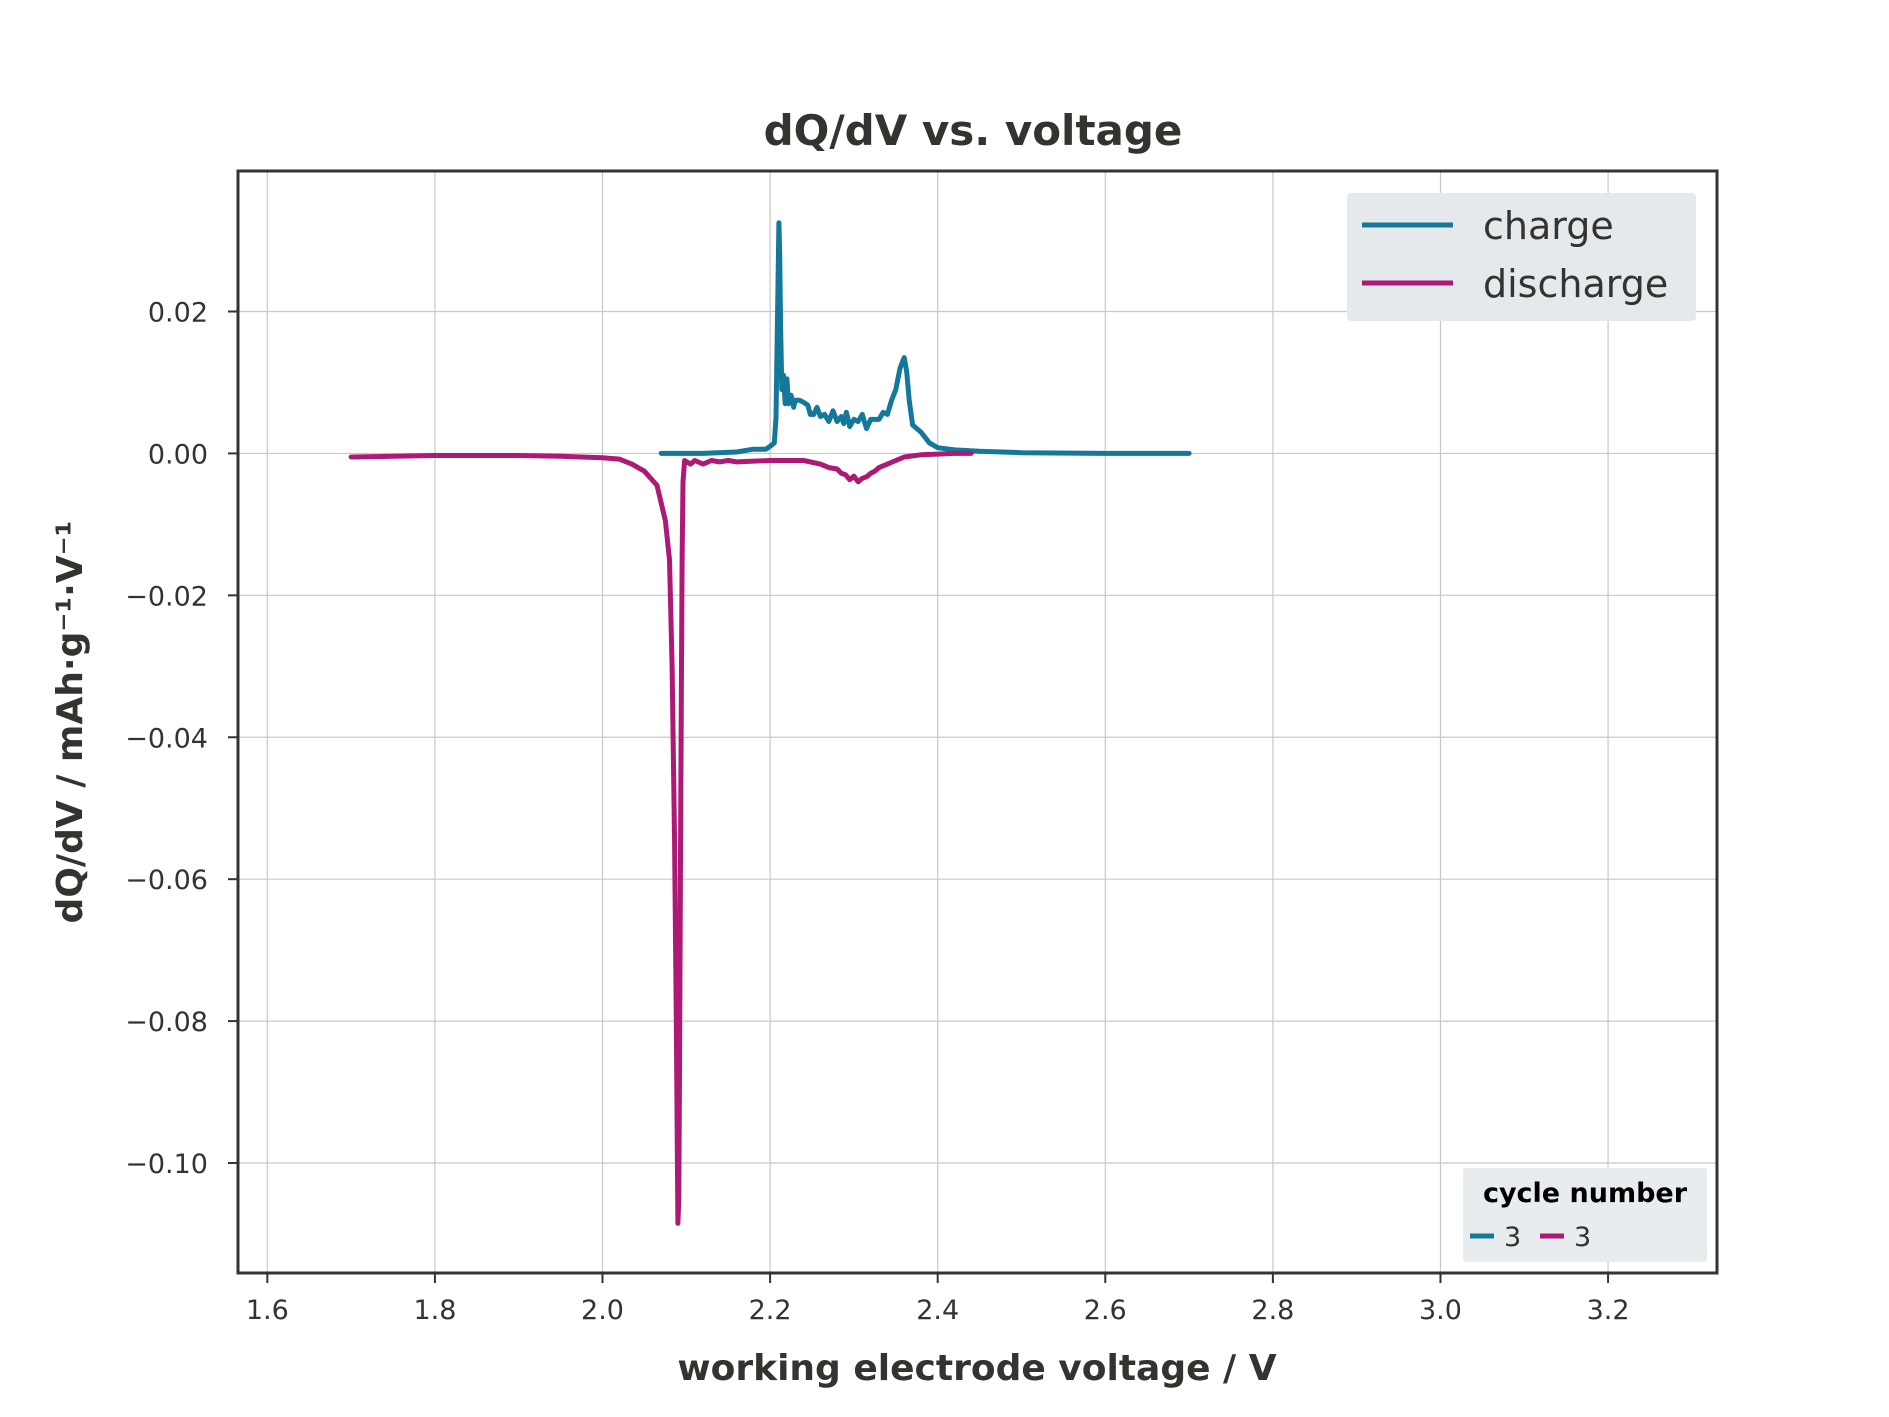  Describe the element at coordinates (1272, 1310) in the screenshot. I see `x-tick-label: 2.8` at that location.